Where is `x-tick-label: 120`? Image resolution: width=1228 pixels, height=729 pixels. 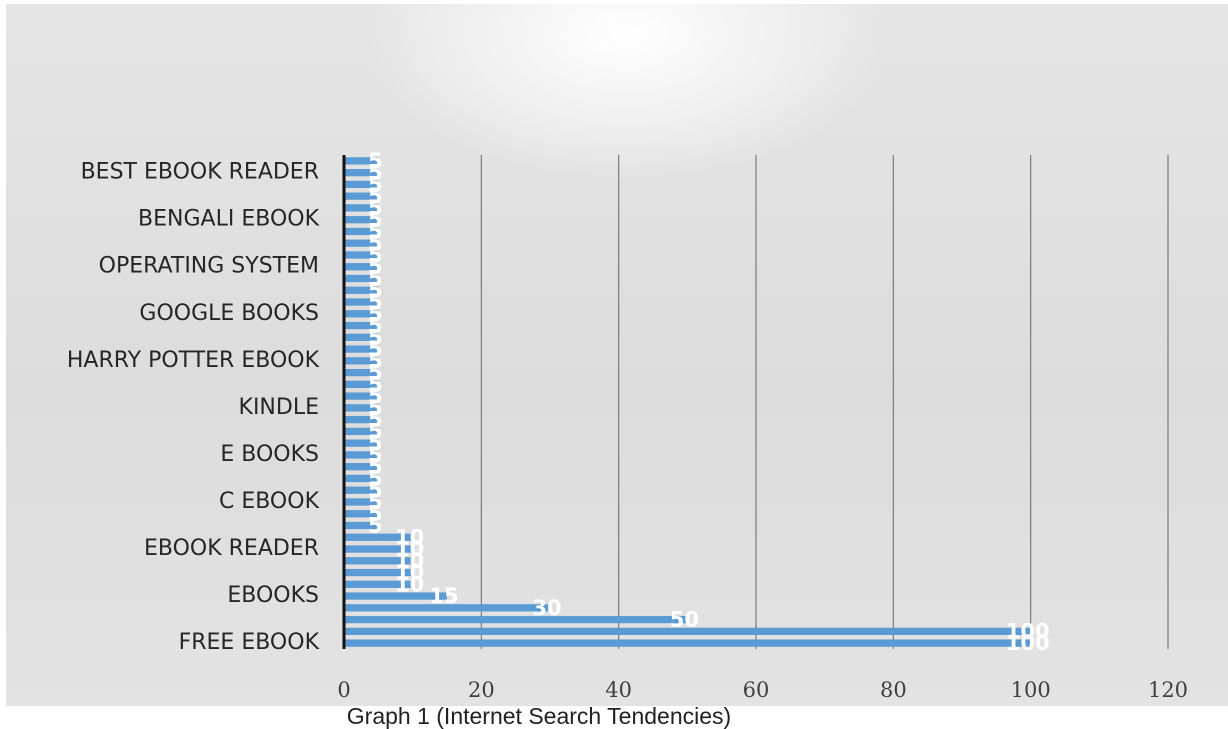 x-tick-label: 120 is located at coordinates (1168, 690).